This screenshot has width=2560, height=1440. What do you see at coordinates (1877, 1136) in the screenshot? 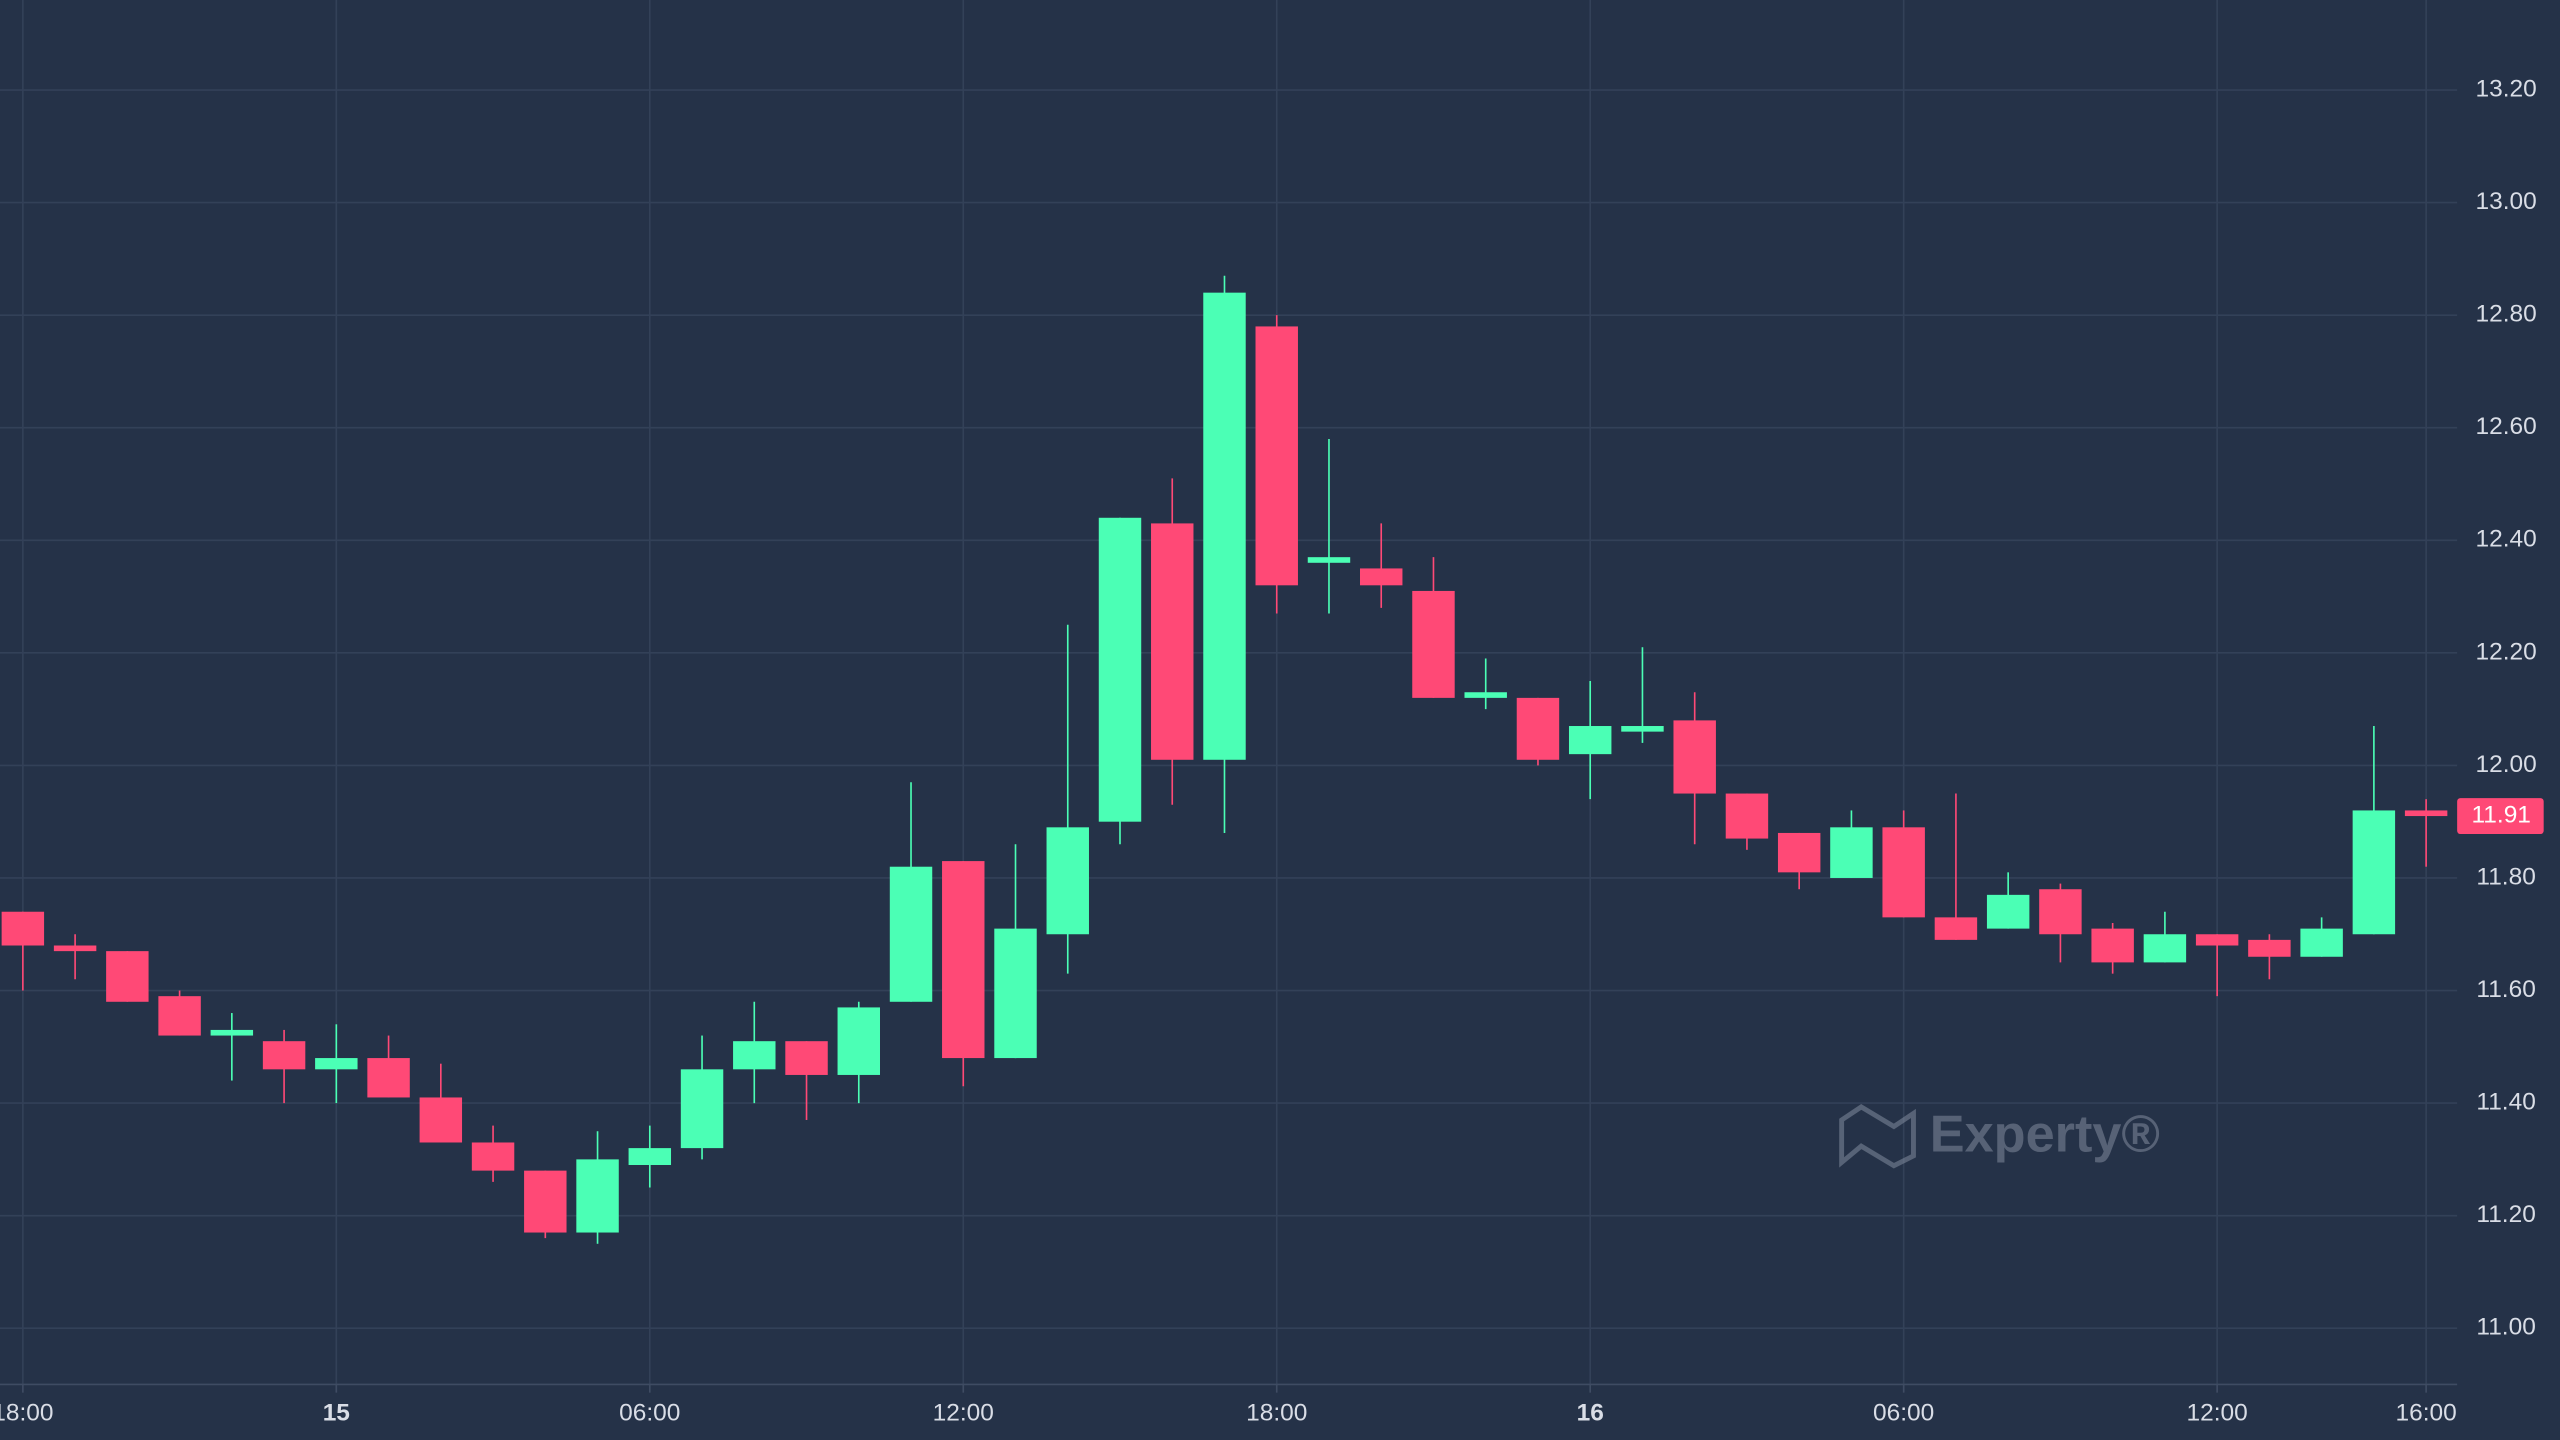
I see `watermark-logo` at bounding box center [1877, 1136].